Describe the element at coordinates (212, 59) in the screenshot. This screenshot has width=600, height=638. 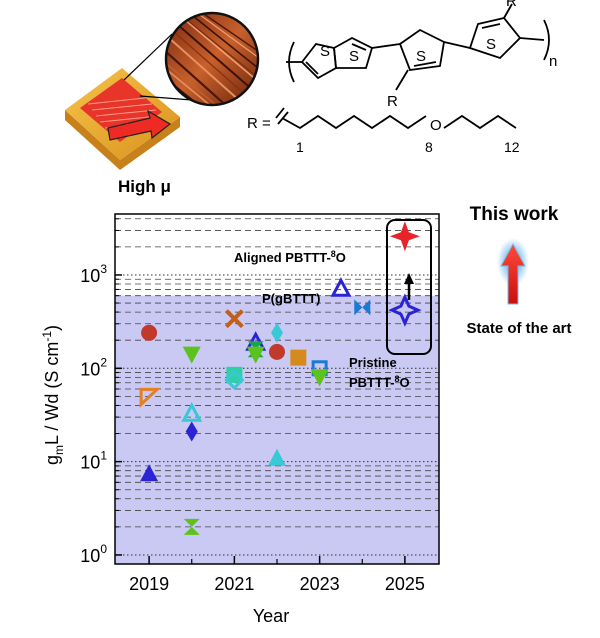
I see `fiber-zoom-circle` at that location.